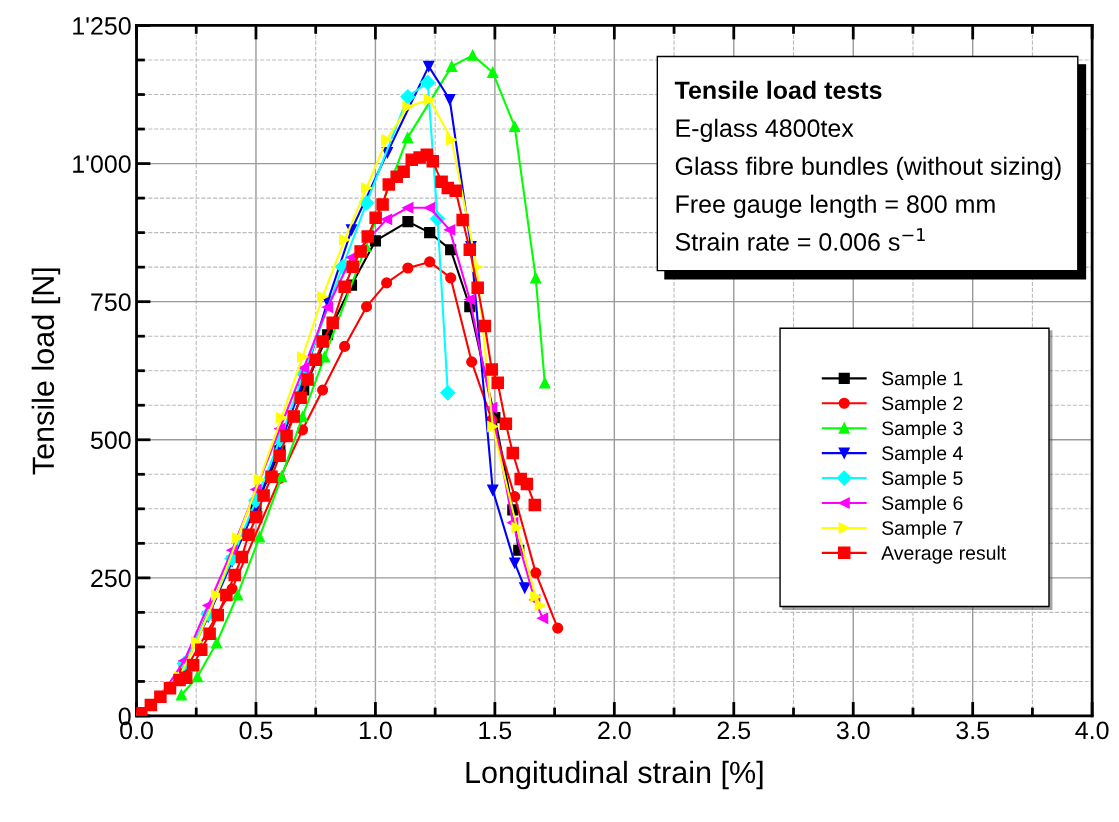  Describe the element at coordinates (765, 130) in the screenshot. I see `annotation: E-glass 4800tex` at that location.